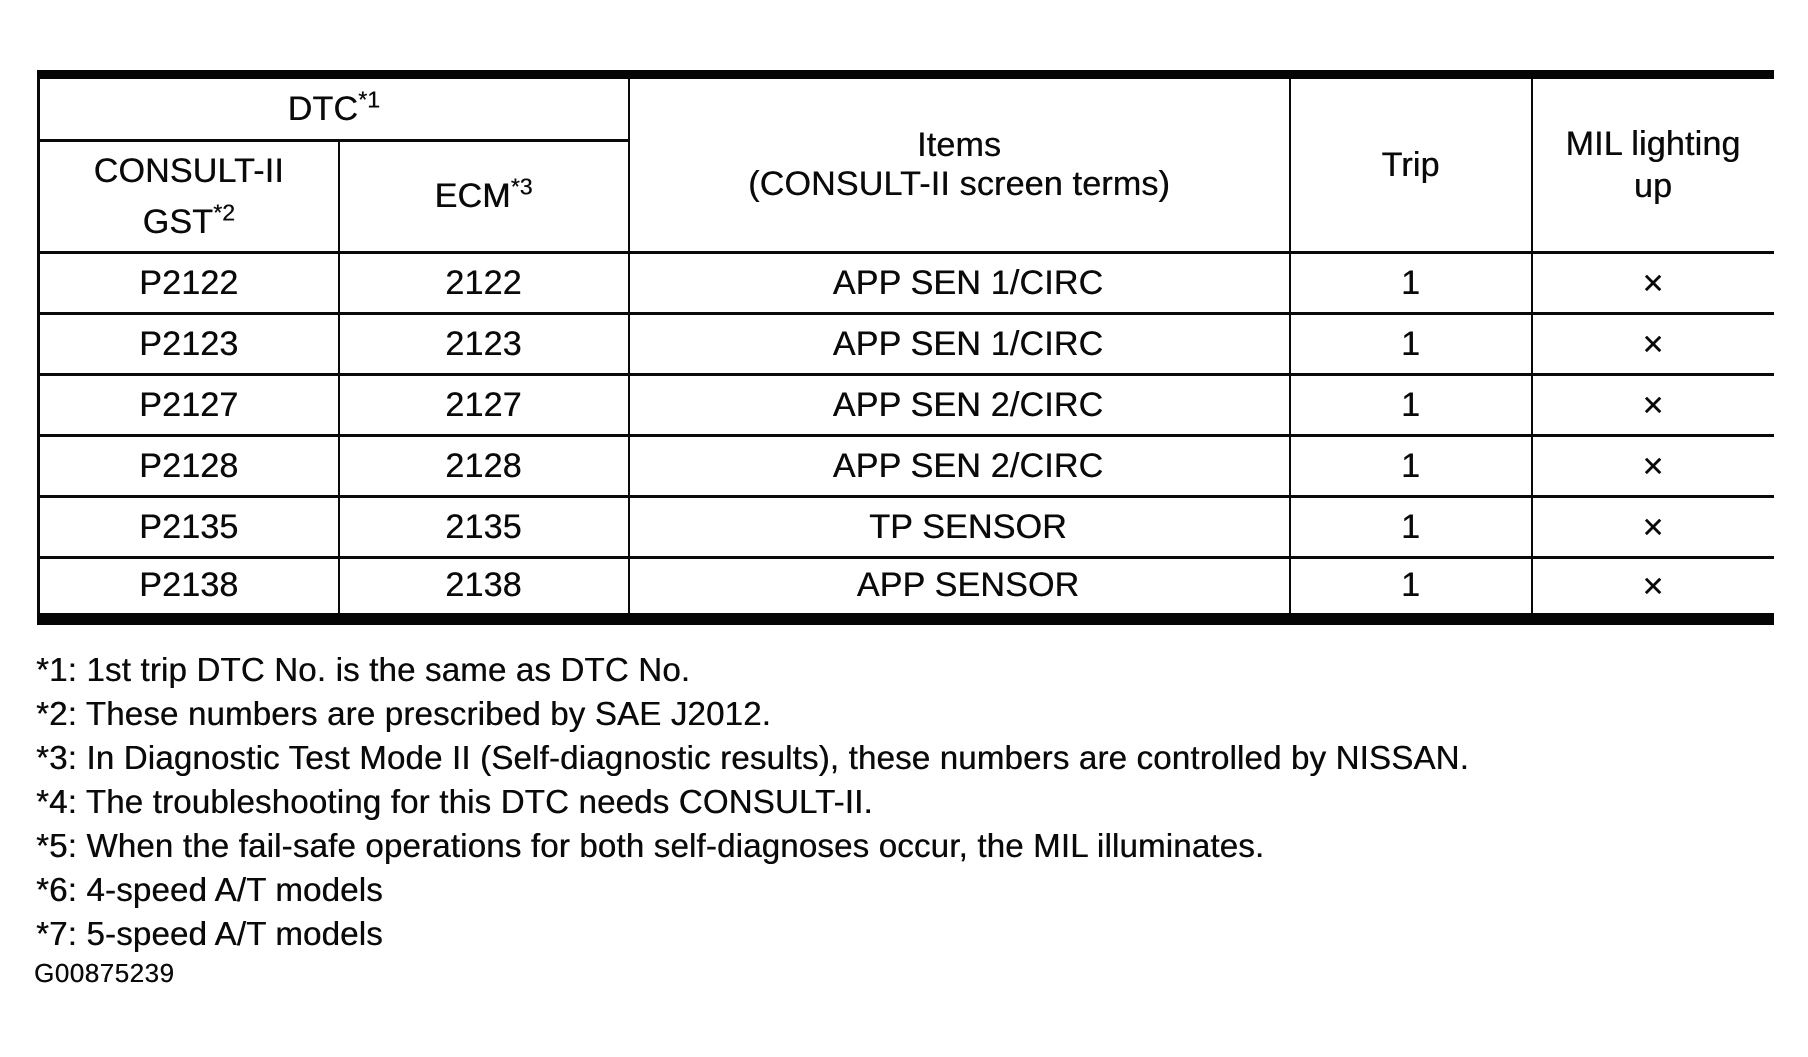 This screenshot has height=1057, width=1808. What do you see at coordinates (483, 405) in the screenshot?
I see `ecm-code-cell: 2127` at bounding box center [483, 405].